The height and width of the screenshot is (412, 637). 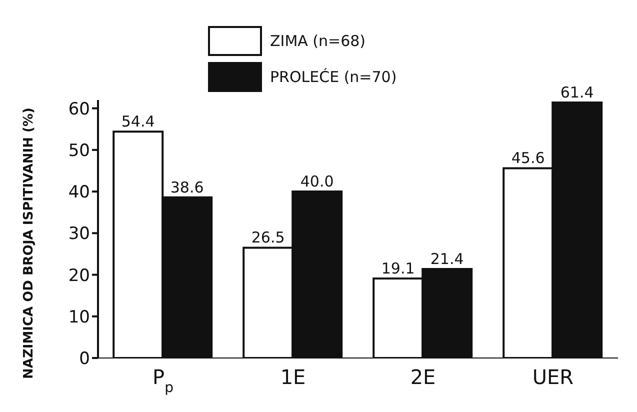 I want to click on data-label: 54.4, so click(x=138, y=121).